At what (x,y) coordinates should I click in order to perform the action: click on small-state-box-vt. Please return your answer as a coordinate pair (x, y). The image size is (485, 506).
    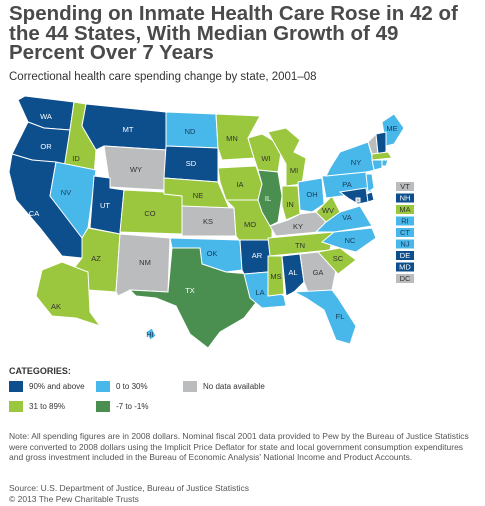
    Looking at the image, I should click on (405, 186).